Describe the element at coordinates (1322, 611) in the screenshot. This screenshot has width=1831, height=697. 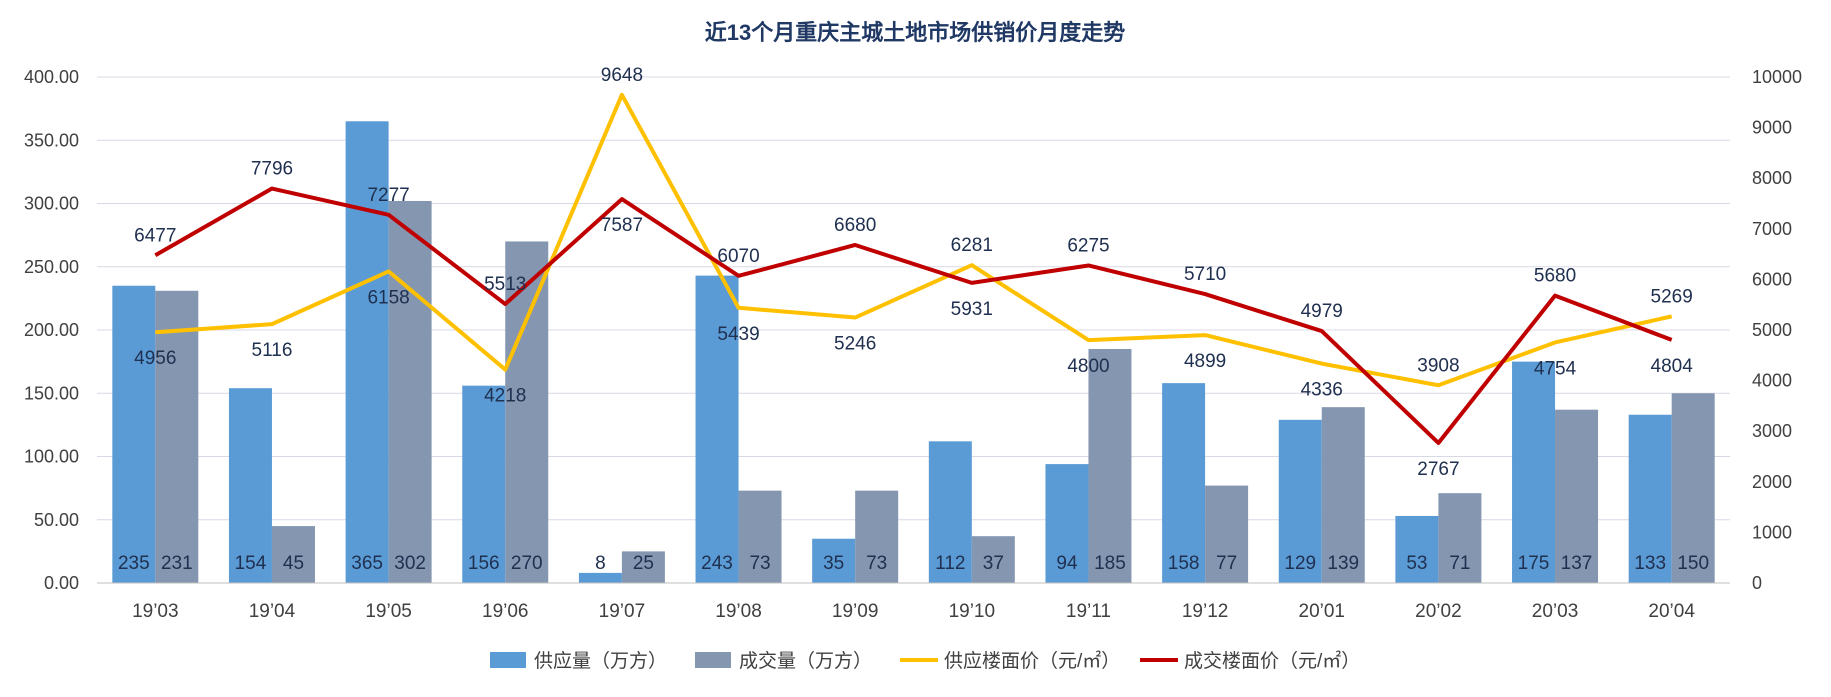
I see `x-axis-tick: 20’01` at that location.